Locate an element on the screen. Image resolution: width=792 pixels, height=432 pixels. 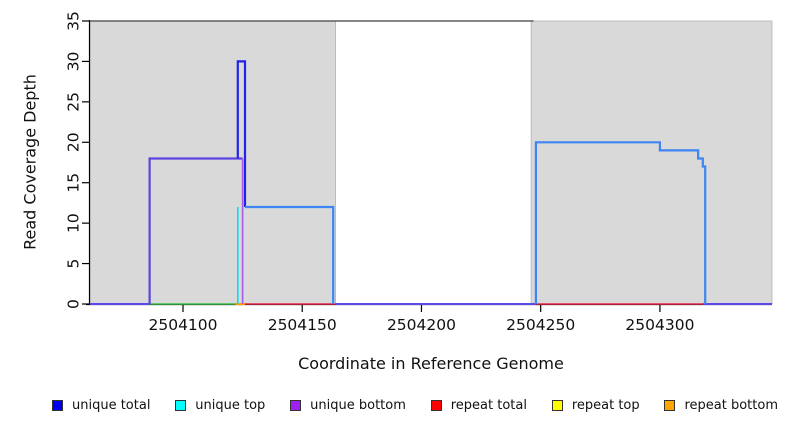
y-tick-label: 25 is located at coordinates (74, 102).